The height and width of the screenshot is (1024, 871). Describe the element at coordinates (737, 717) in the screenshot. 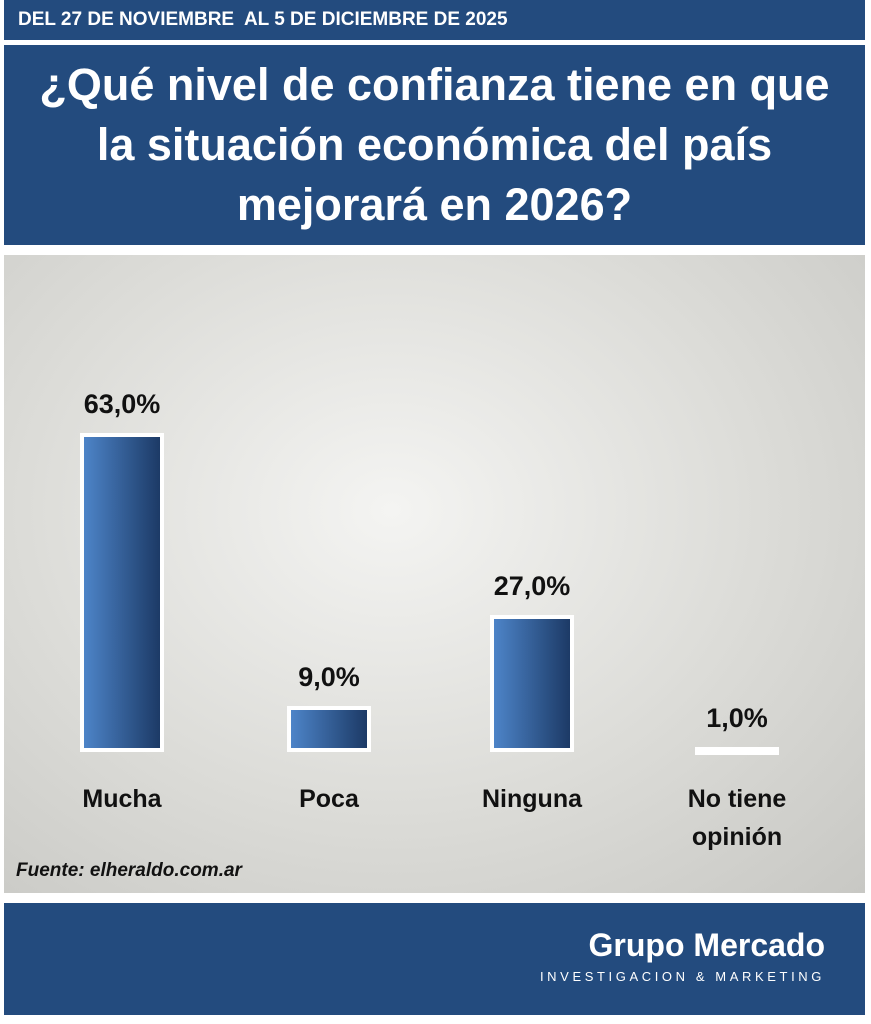

I see `value-label: 1,0%` at that location.